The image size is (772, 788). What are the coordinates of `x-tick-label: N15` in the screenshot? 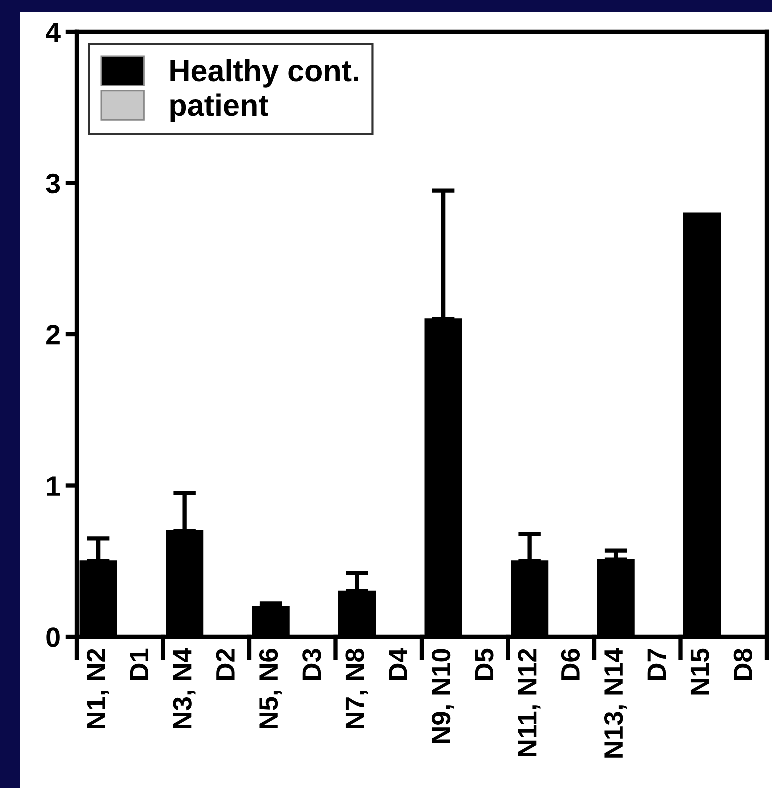 It's located at (700, 671).